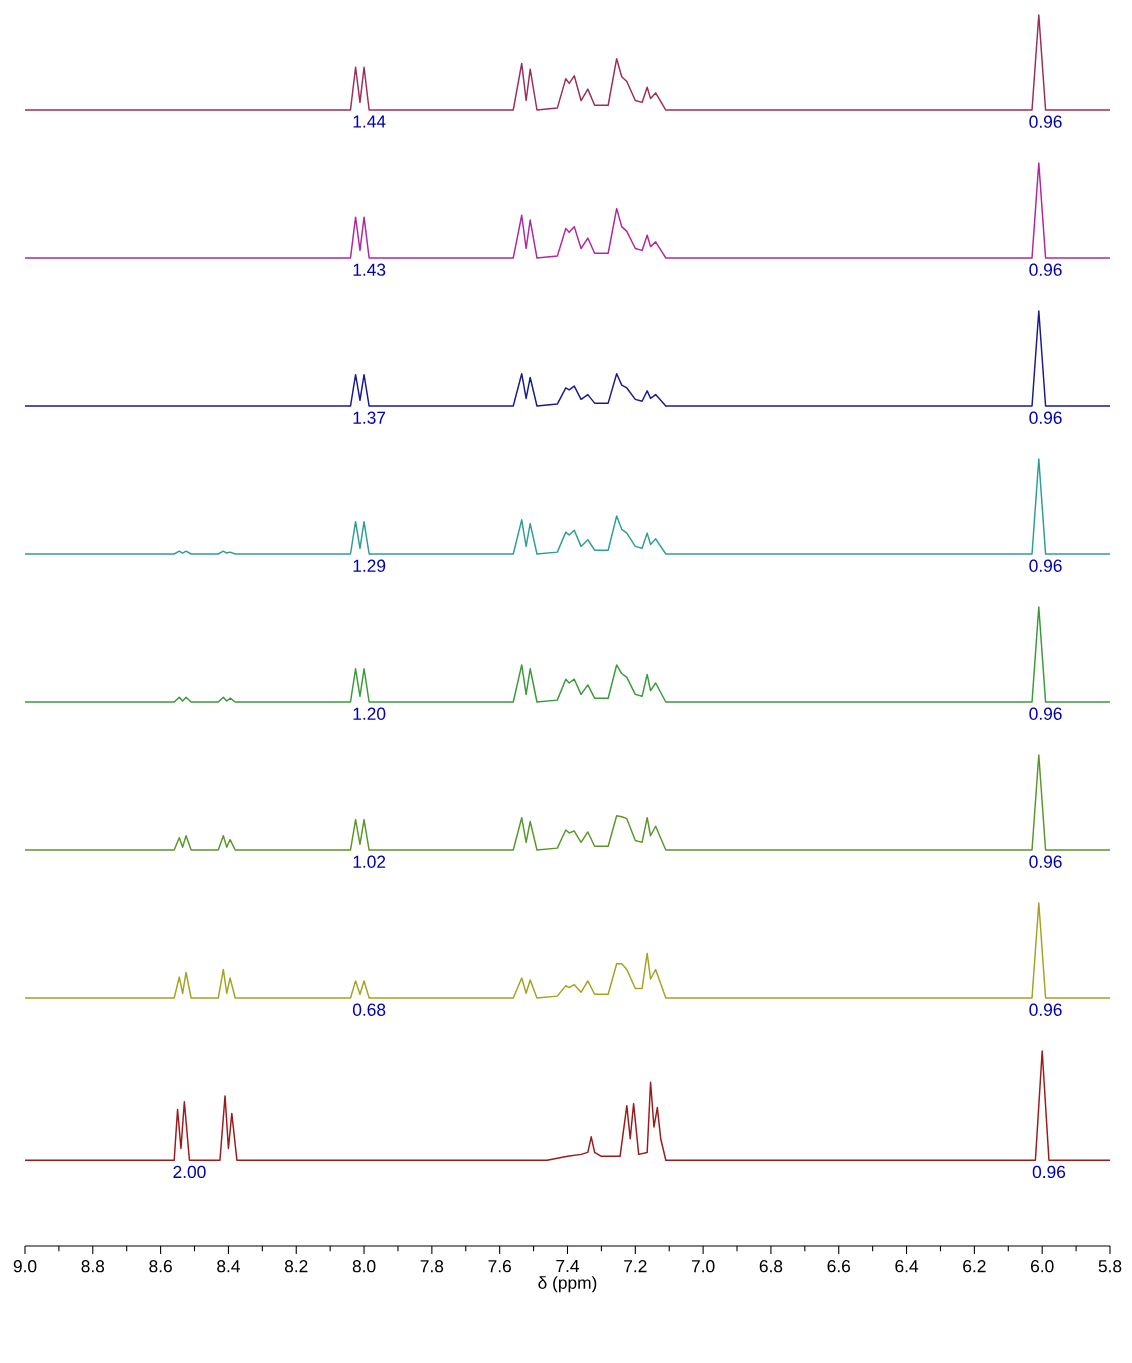  What do you see at coordinates (189, 1172) in the screenshot?
I see `annotation: 2.00` at bounding box center [189, 1172].